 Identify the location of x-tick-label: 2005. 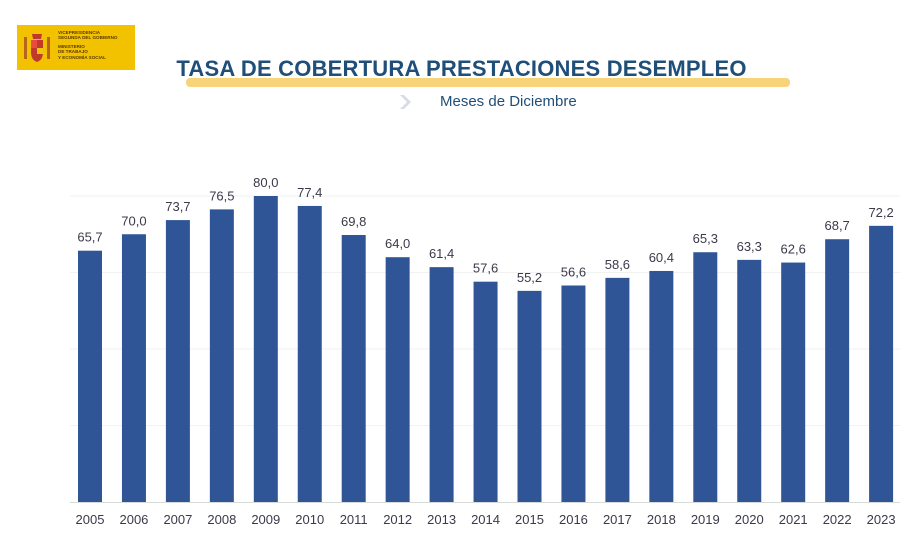
(90, 519).